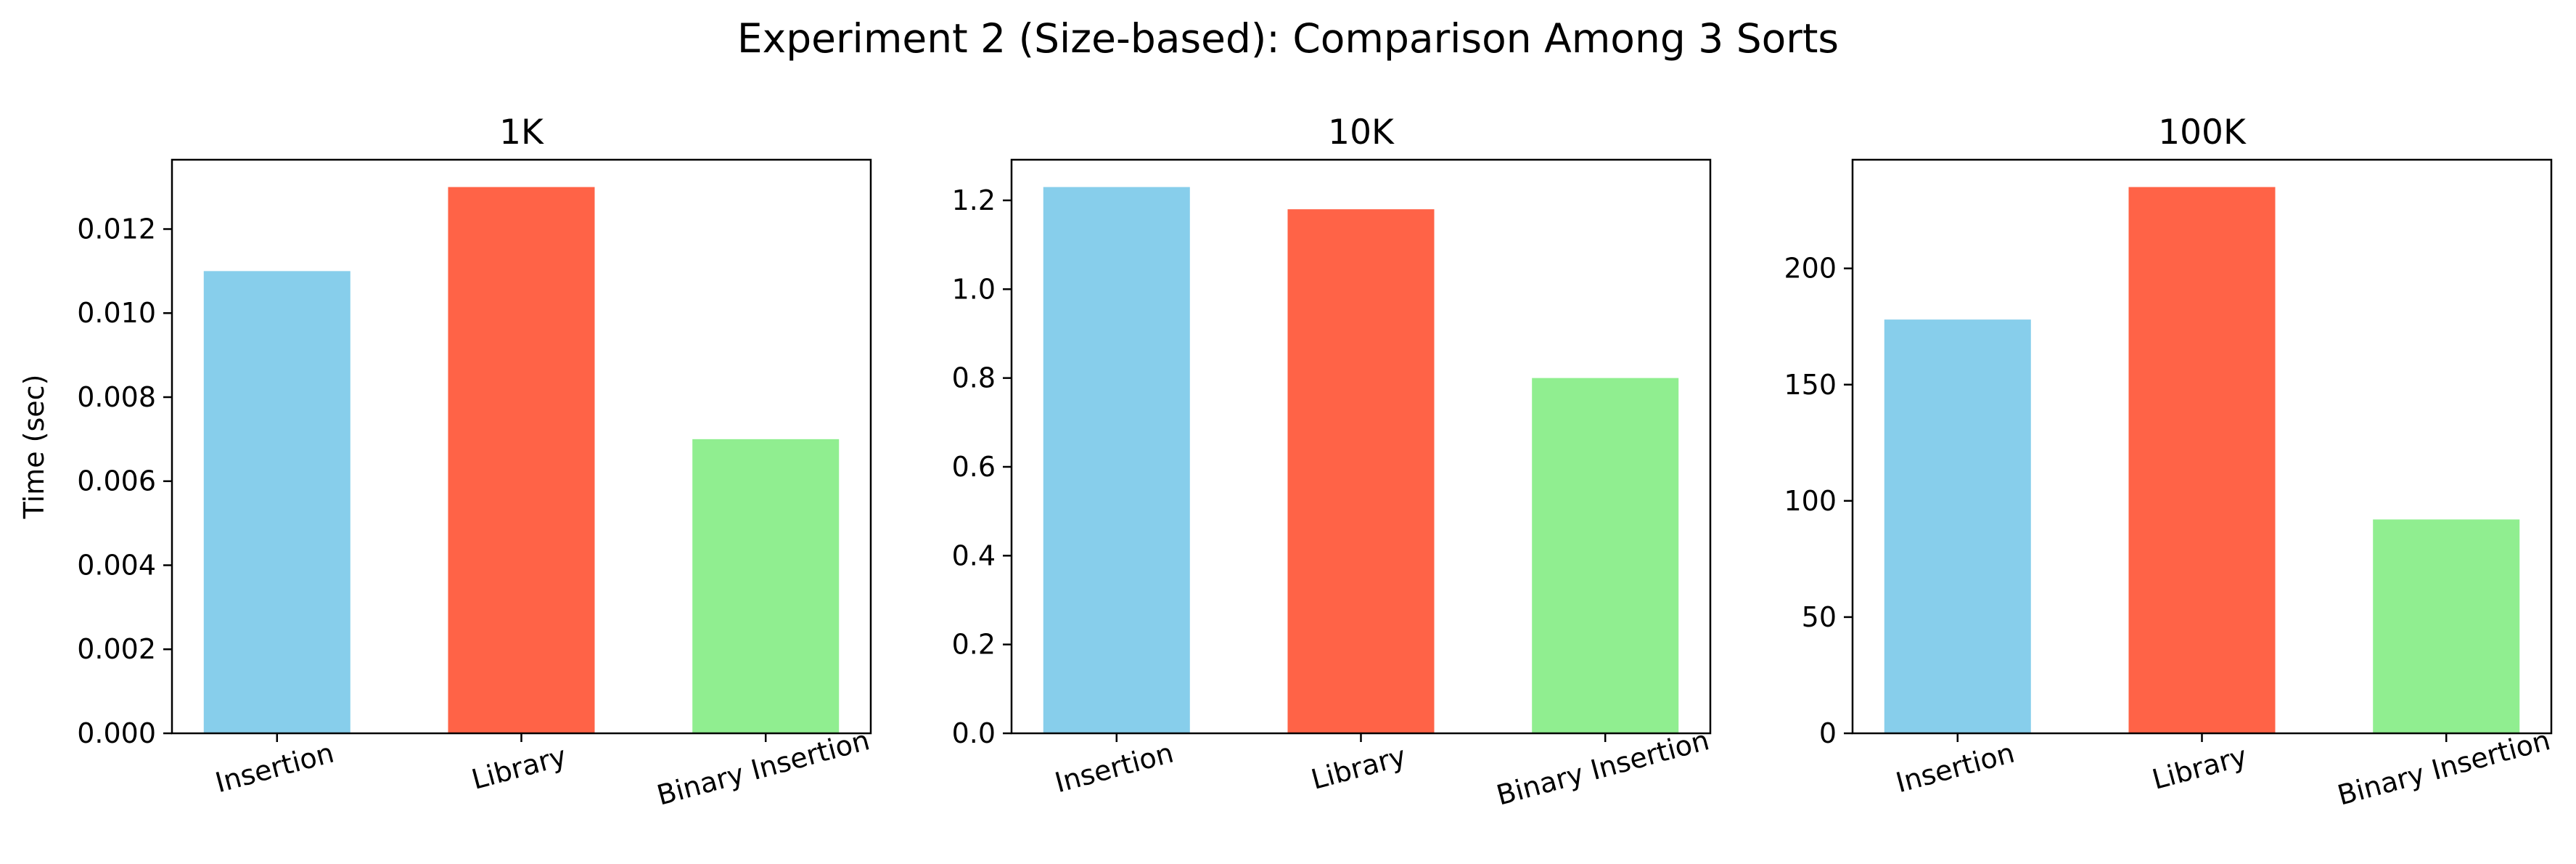 The width and height of the screenshot is (2576, 864). Describe the element at coordinates (974, 733) in the screenshot. I see `y-tick-label: 0.0` at that location.